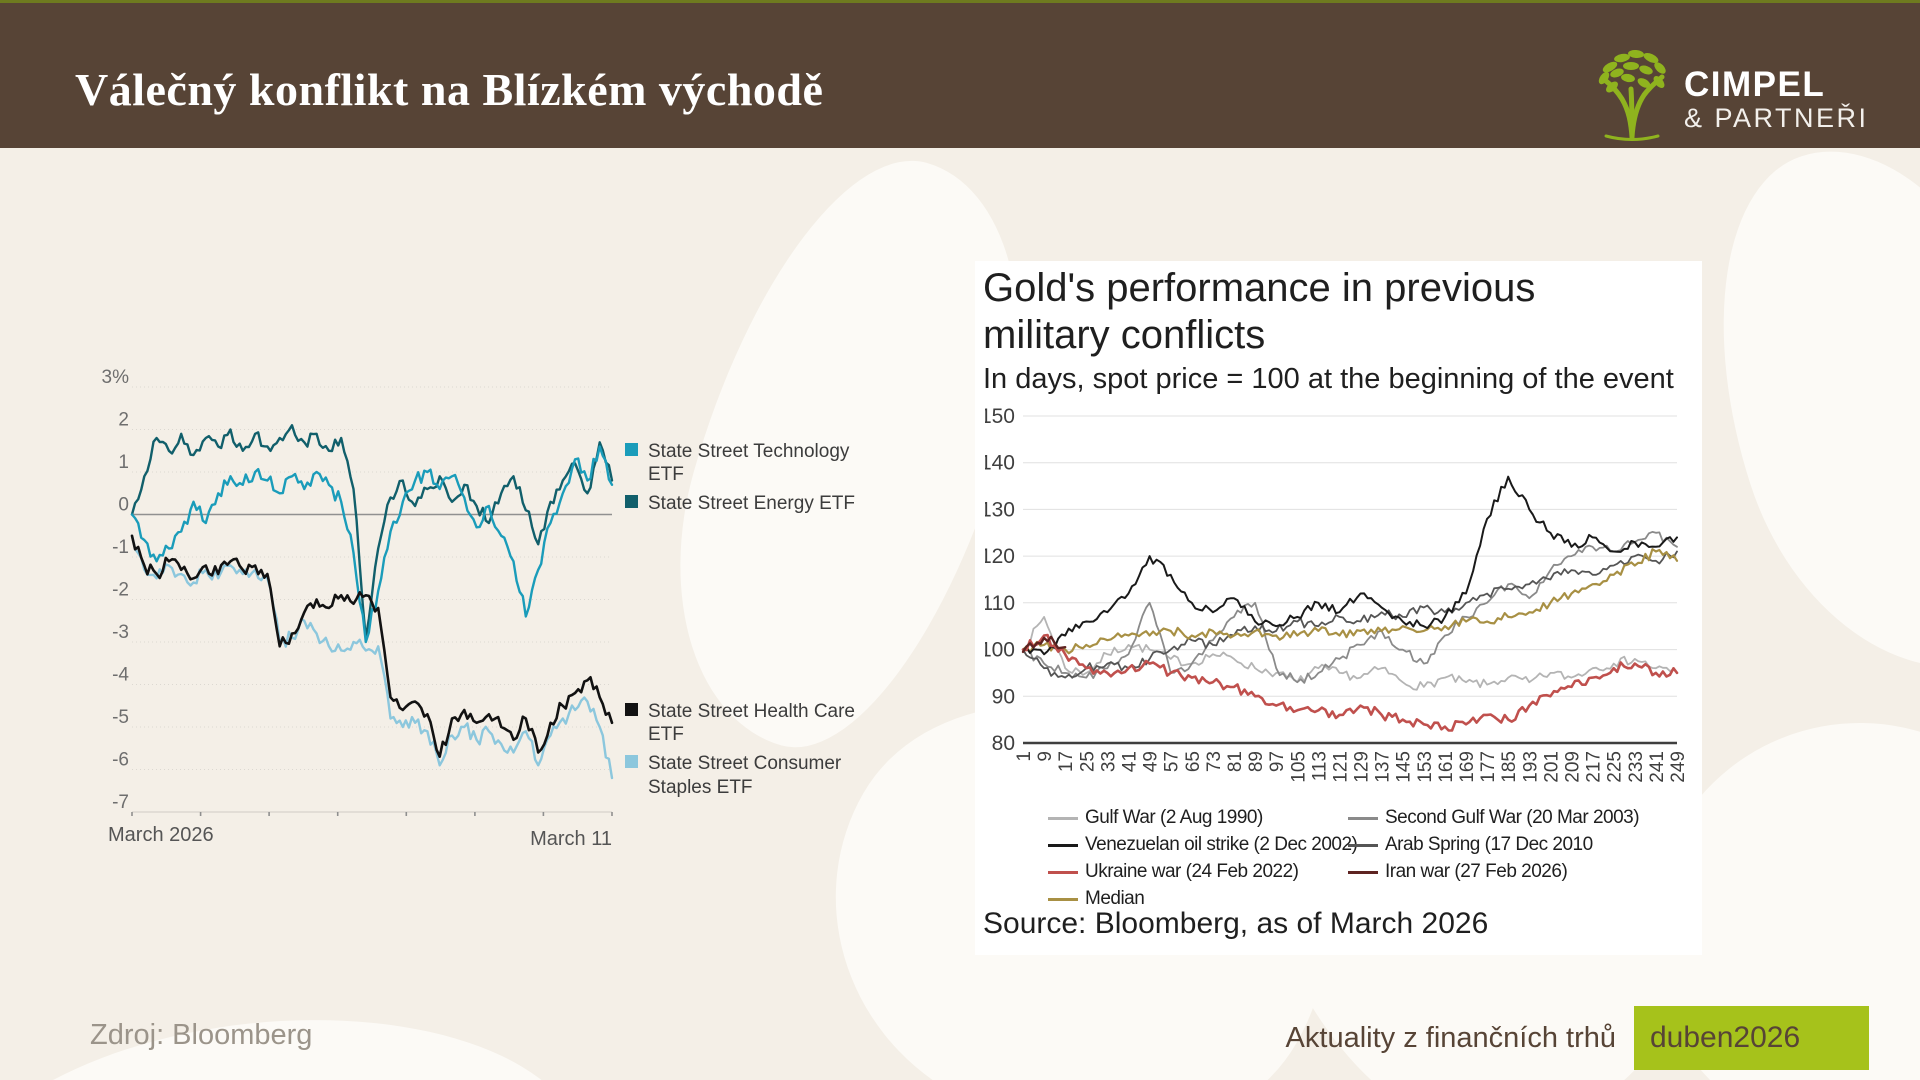 This screenshot has width=1920, height=1080. I want to click on gold-chart-source: Source: Bloomberg, as of March 2026, so click(1236, 923).